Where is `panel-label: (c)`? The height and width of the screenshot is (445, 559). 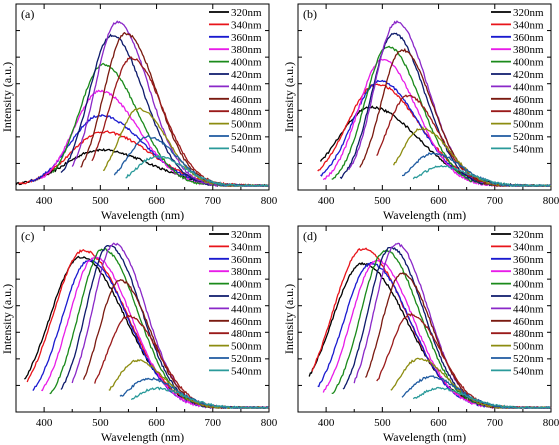 panel-label: (c) is located at coordinates (27, 236).